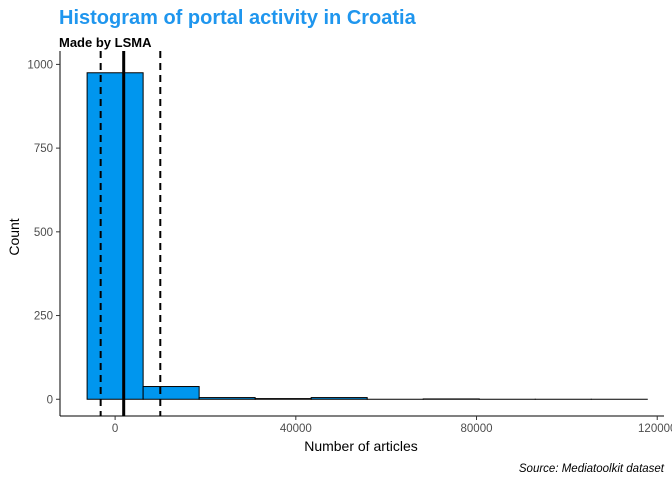  What do you see at coordinates (105, 42) in the screenshot?
I see `chart-subtitle: Made by LSMA` at bounding box center [105, 42].